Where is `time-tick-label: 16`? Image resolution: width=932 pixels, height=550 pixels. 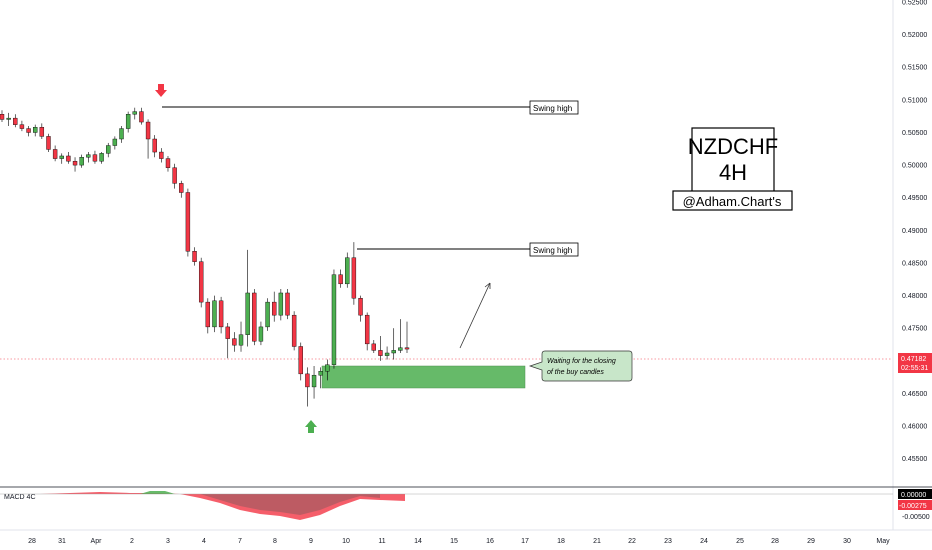 time-tick-label: 16 is located at coordinates (490, 541).